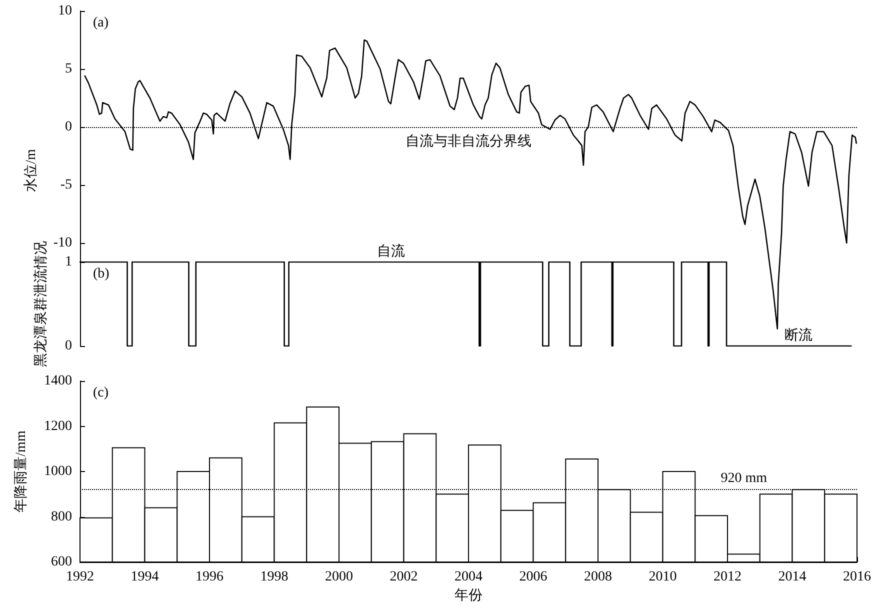  What do you see at coordinates (662, 577) in the screenshot?
I see `x-tick-label: 2010` at bounding box center [662, 577].